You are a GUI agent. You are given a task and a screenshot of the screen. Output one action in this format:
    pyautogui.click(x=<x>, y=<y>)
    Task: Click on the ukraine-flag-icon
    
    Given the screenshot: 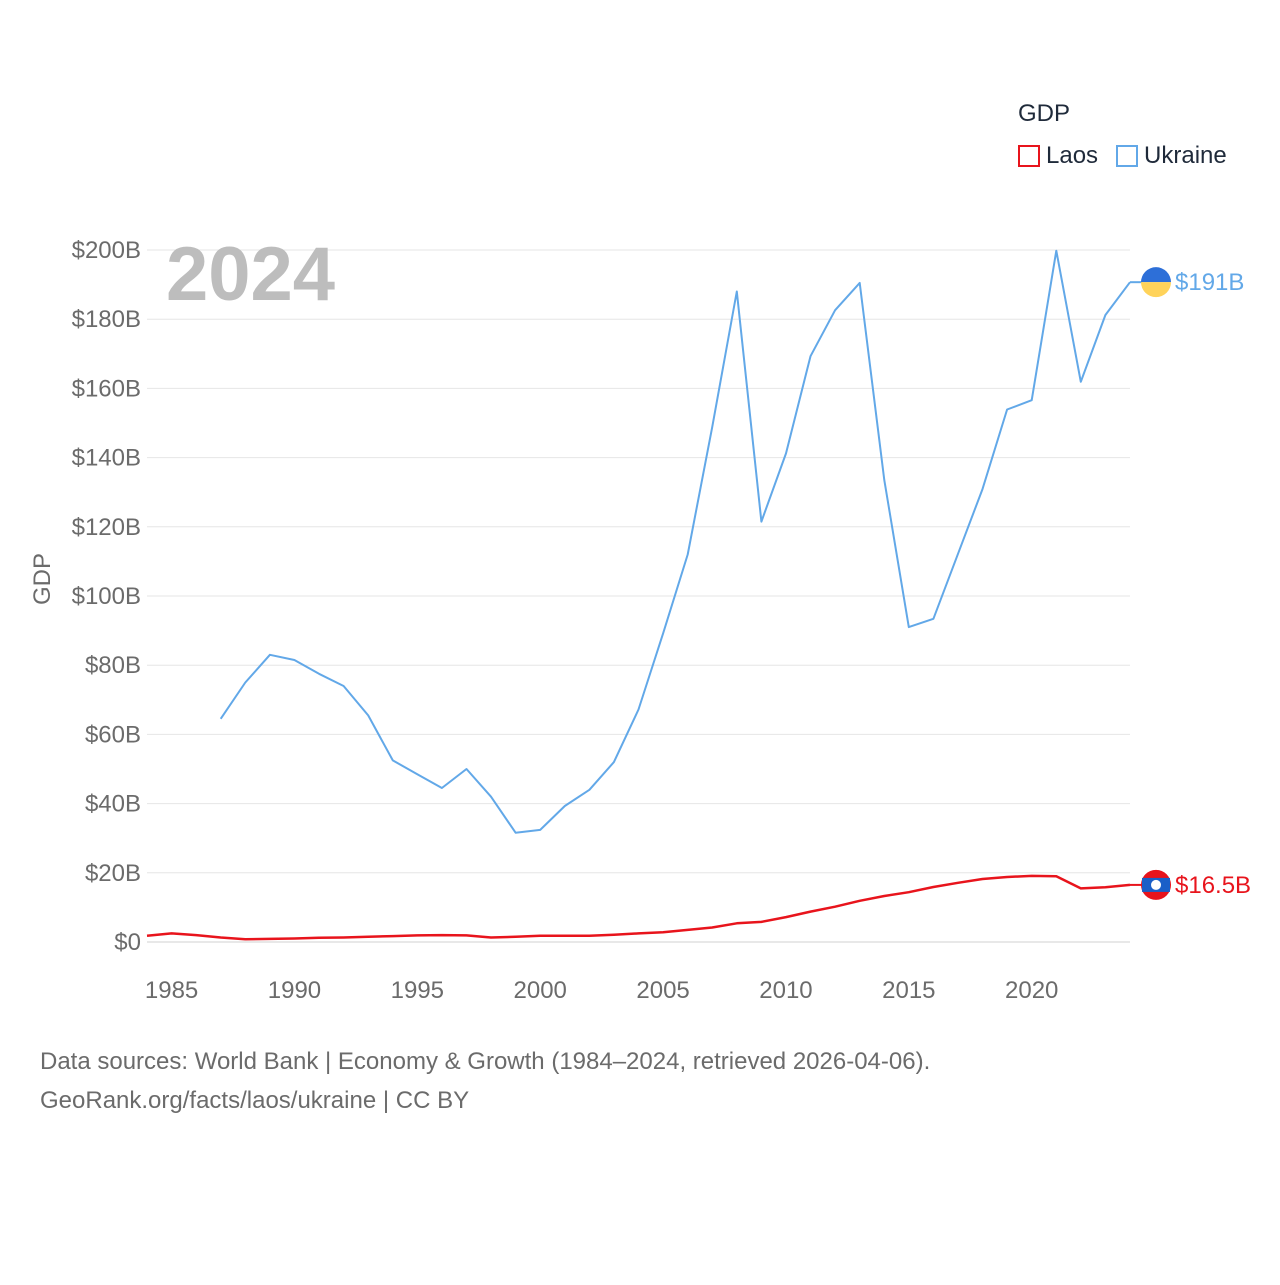 What is the action you would take?
    pyautogui.click(x=1156, y=282)
    